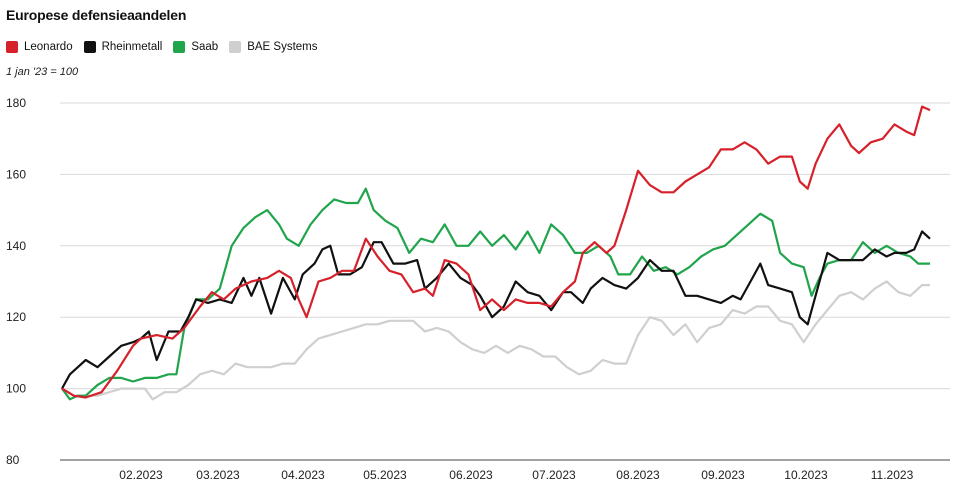 Image resolution: width=962 pixels, height=503 pixels. I want to click on x-tick-label: 09.2023, so click(723, 475).